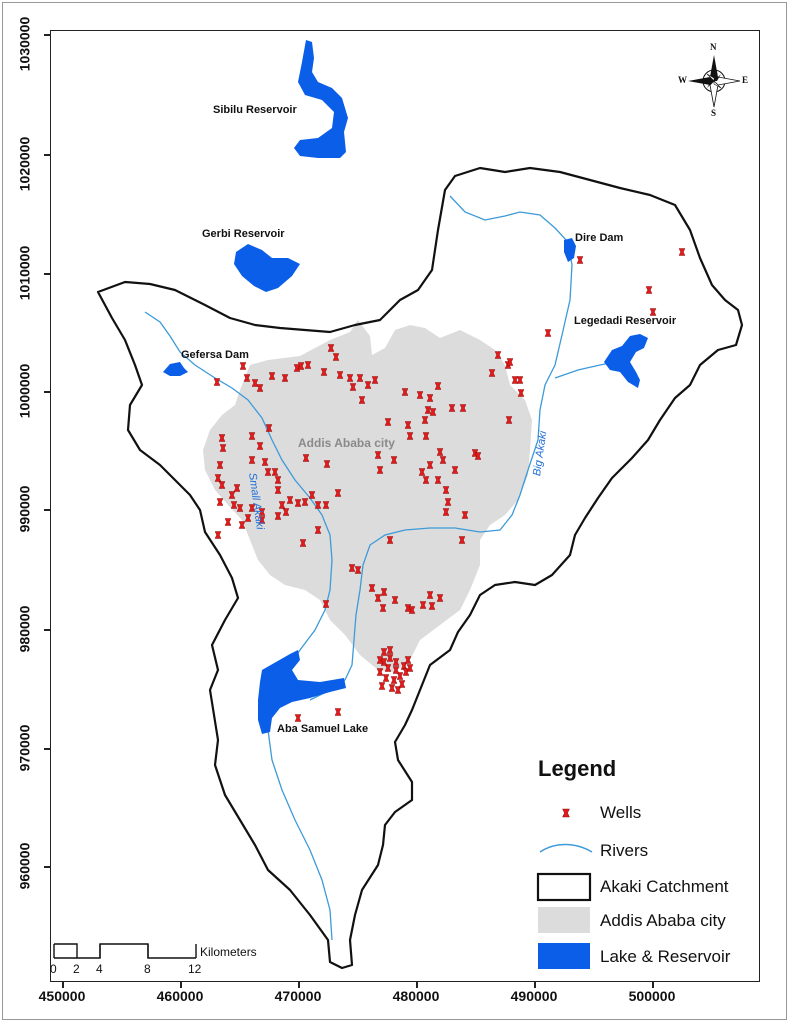 The height and width of the screenshot is (1024, 791). What do you see at coordinates (745, 80) in the screenshot?
I see `compass-e: E` at bounding box center [745, 80].